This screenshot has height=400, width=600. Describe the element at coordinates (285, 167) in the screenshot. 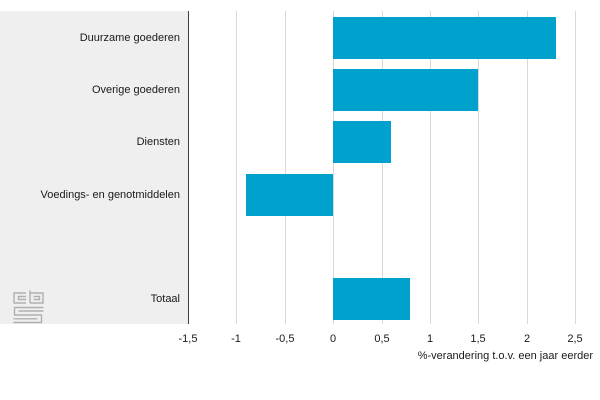

I see `gridline--0.5` at that location.